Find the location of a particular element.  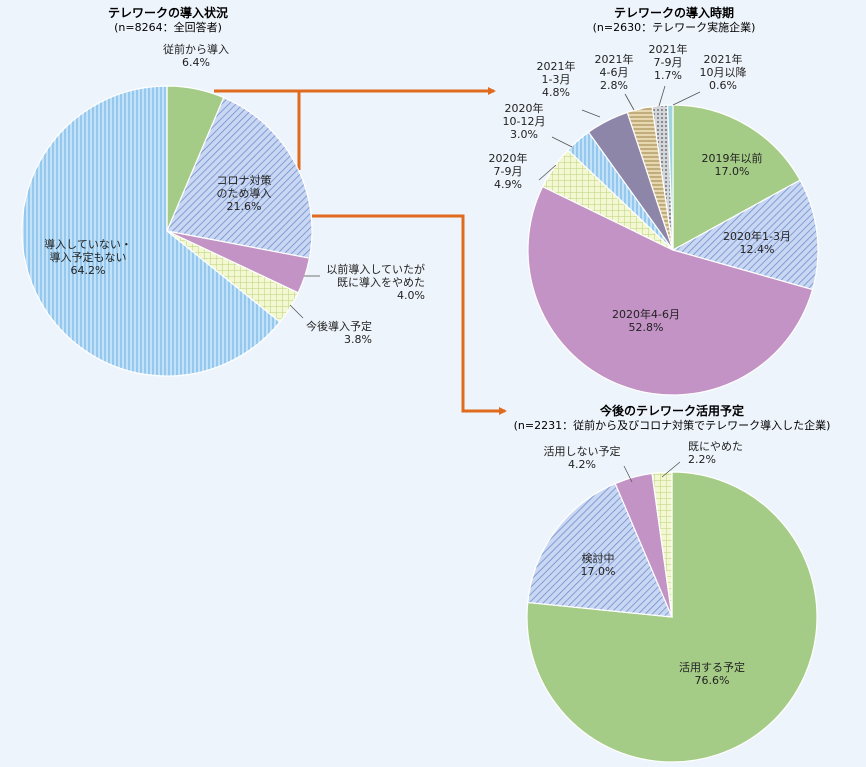

pie1-label-line-3-1: 以前導入していたが is located at coordinates (375, 269).